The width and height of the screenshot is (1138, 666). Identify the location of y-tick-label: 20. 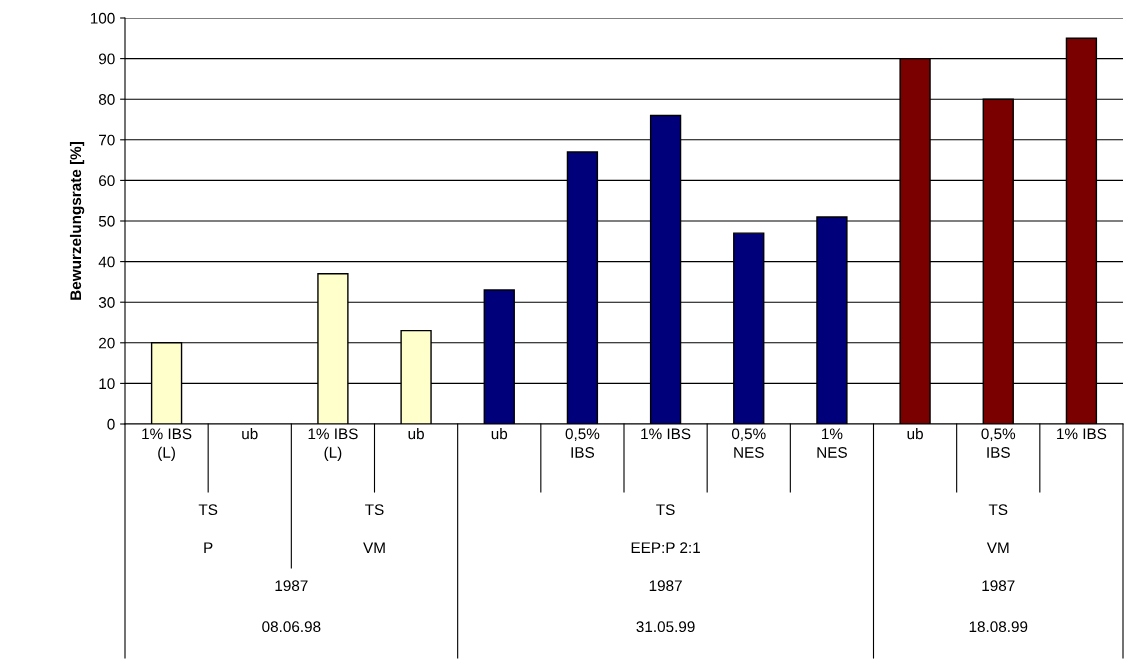
(107, 343).